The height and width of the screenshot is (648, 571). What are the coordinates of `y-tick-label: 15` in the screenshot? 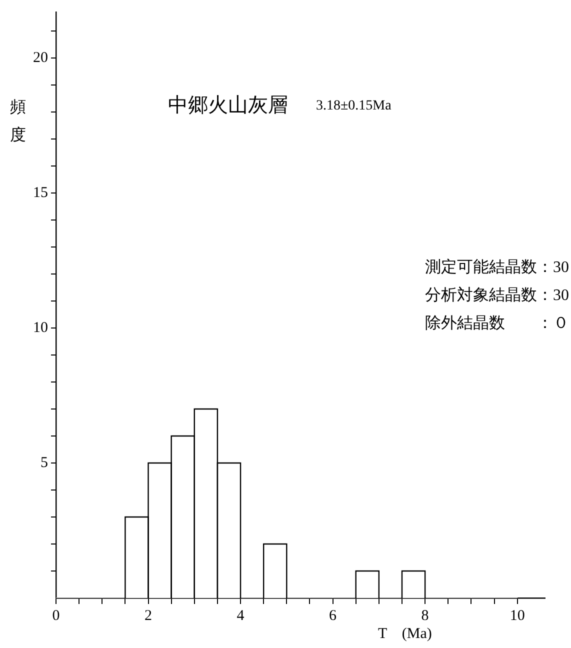 It's located at (40, 192).